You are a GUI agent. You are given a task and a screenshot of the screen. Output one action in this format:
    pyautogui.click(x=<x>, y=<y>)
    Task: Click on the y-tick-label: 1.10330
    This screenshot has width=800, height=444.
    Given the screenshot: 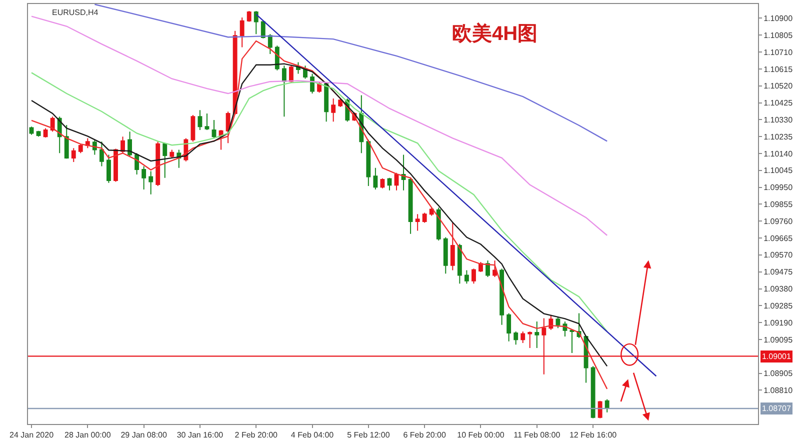 What is the action you would take?
    pyautogui.click(x=779, y=119)
    